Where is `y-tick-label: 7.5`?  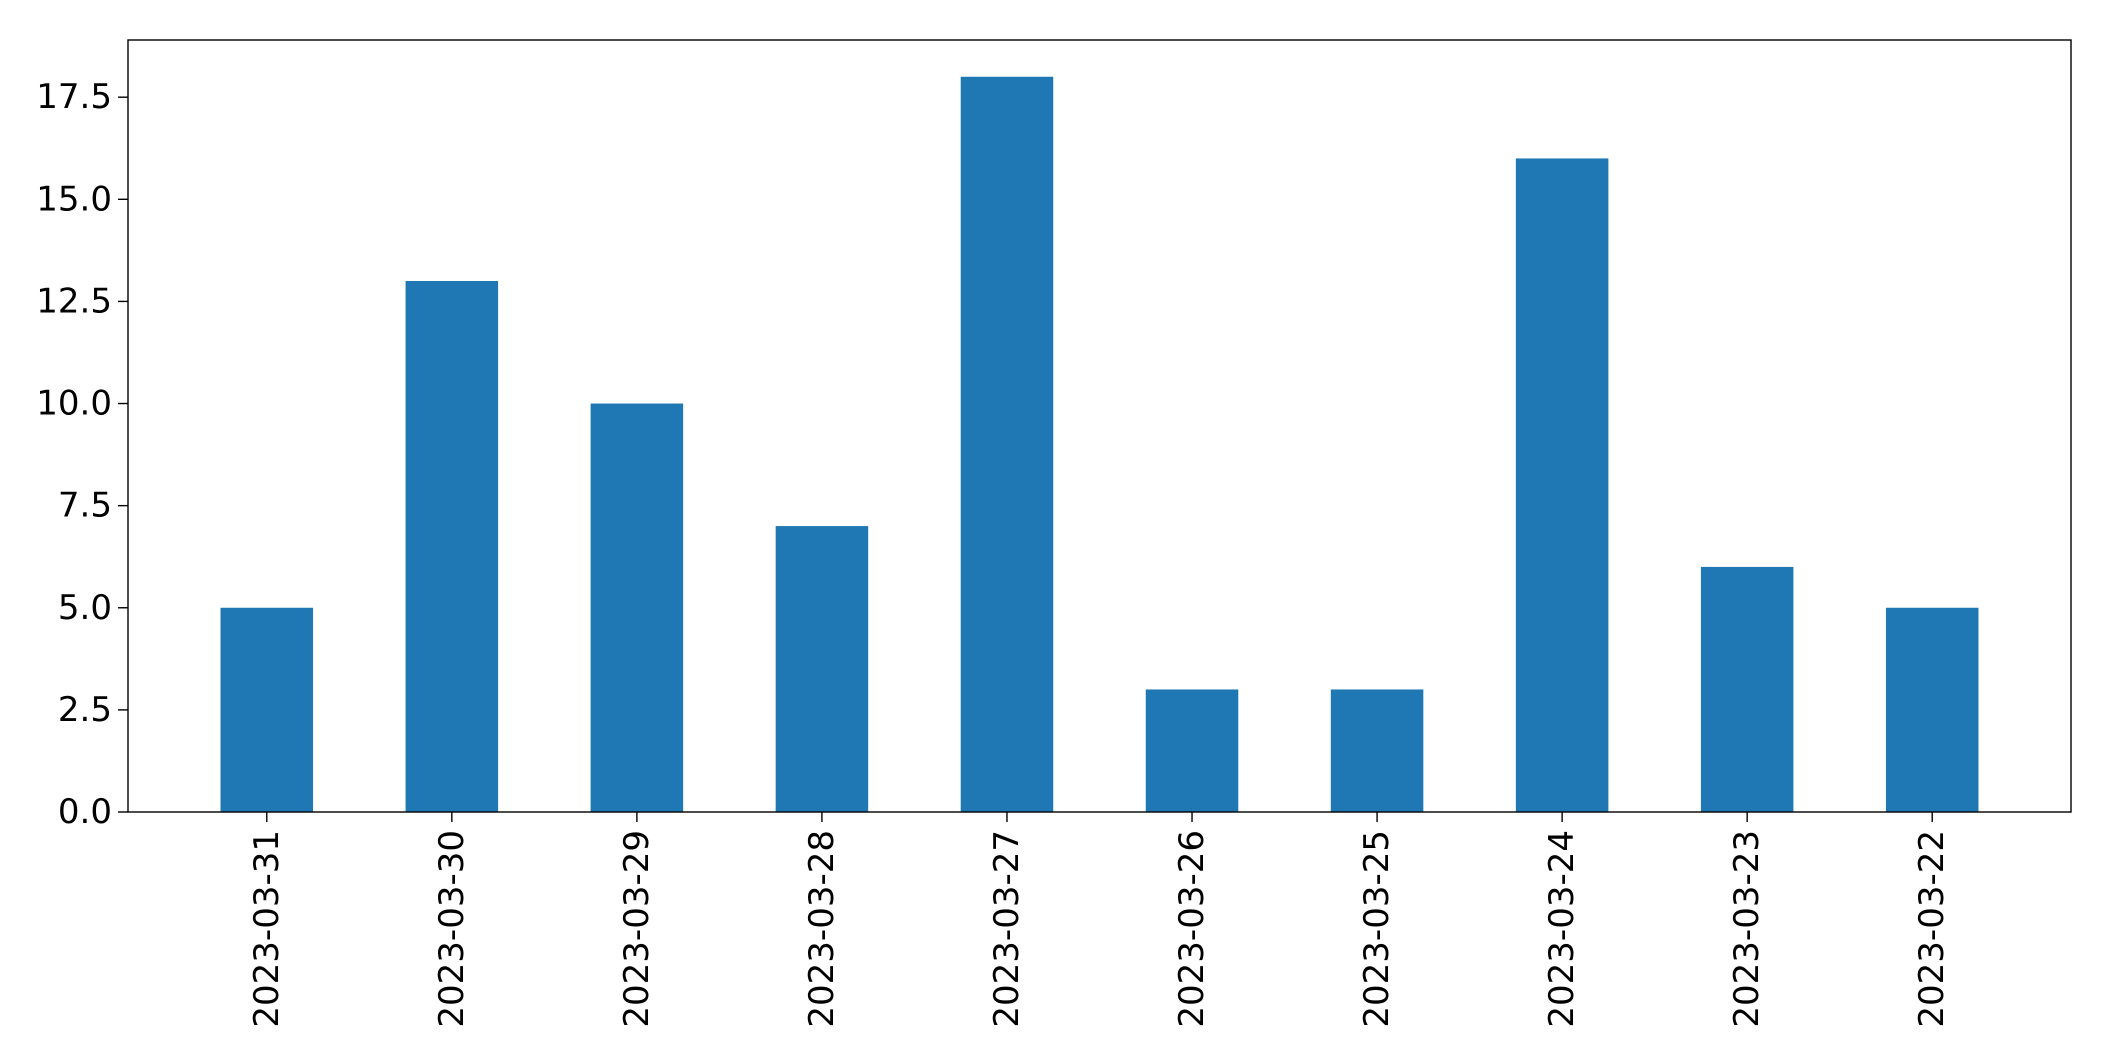
y-tick-label: 7.5 is located at coordinates (85, 506).